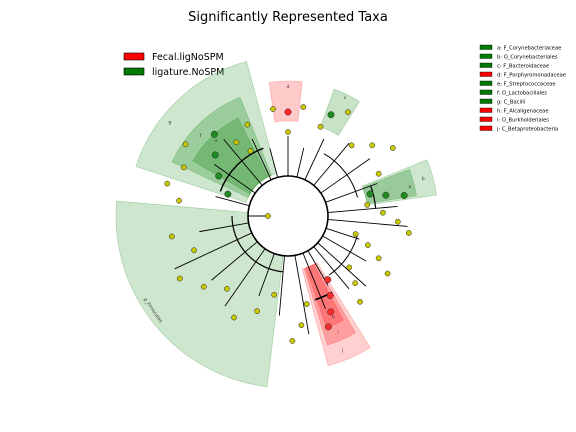  What do you see at coordinates (173, 65) in the screenshot?
I see `group-legend: Fecal.ligNoSPM ligature.NoSPM` at bounding box center [173, 65].